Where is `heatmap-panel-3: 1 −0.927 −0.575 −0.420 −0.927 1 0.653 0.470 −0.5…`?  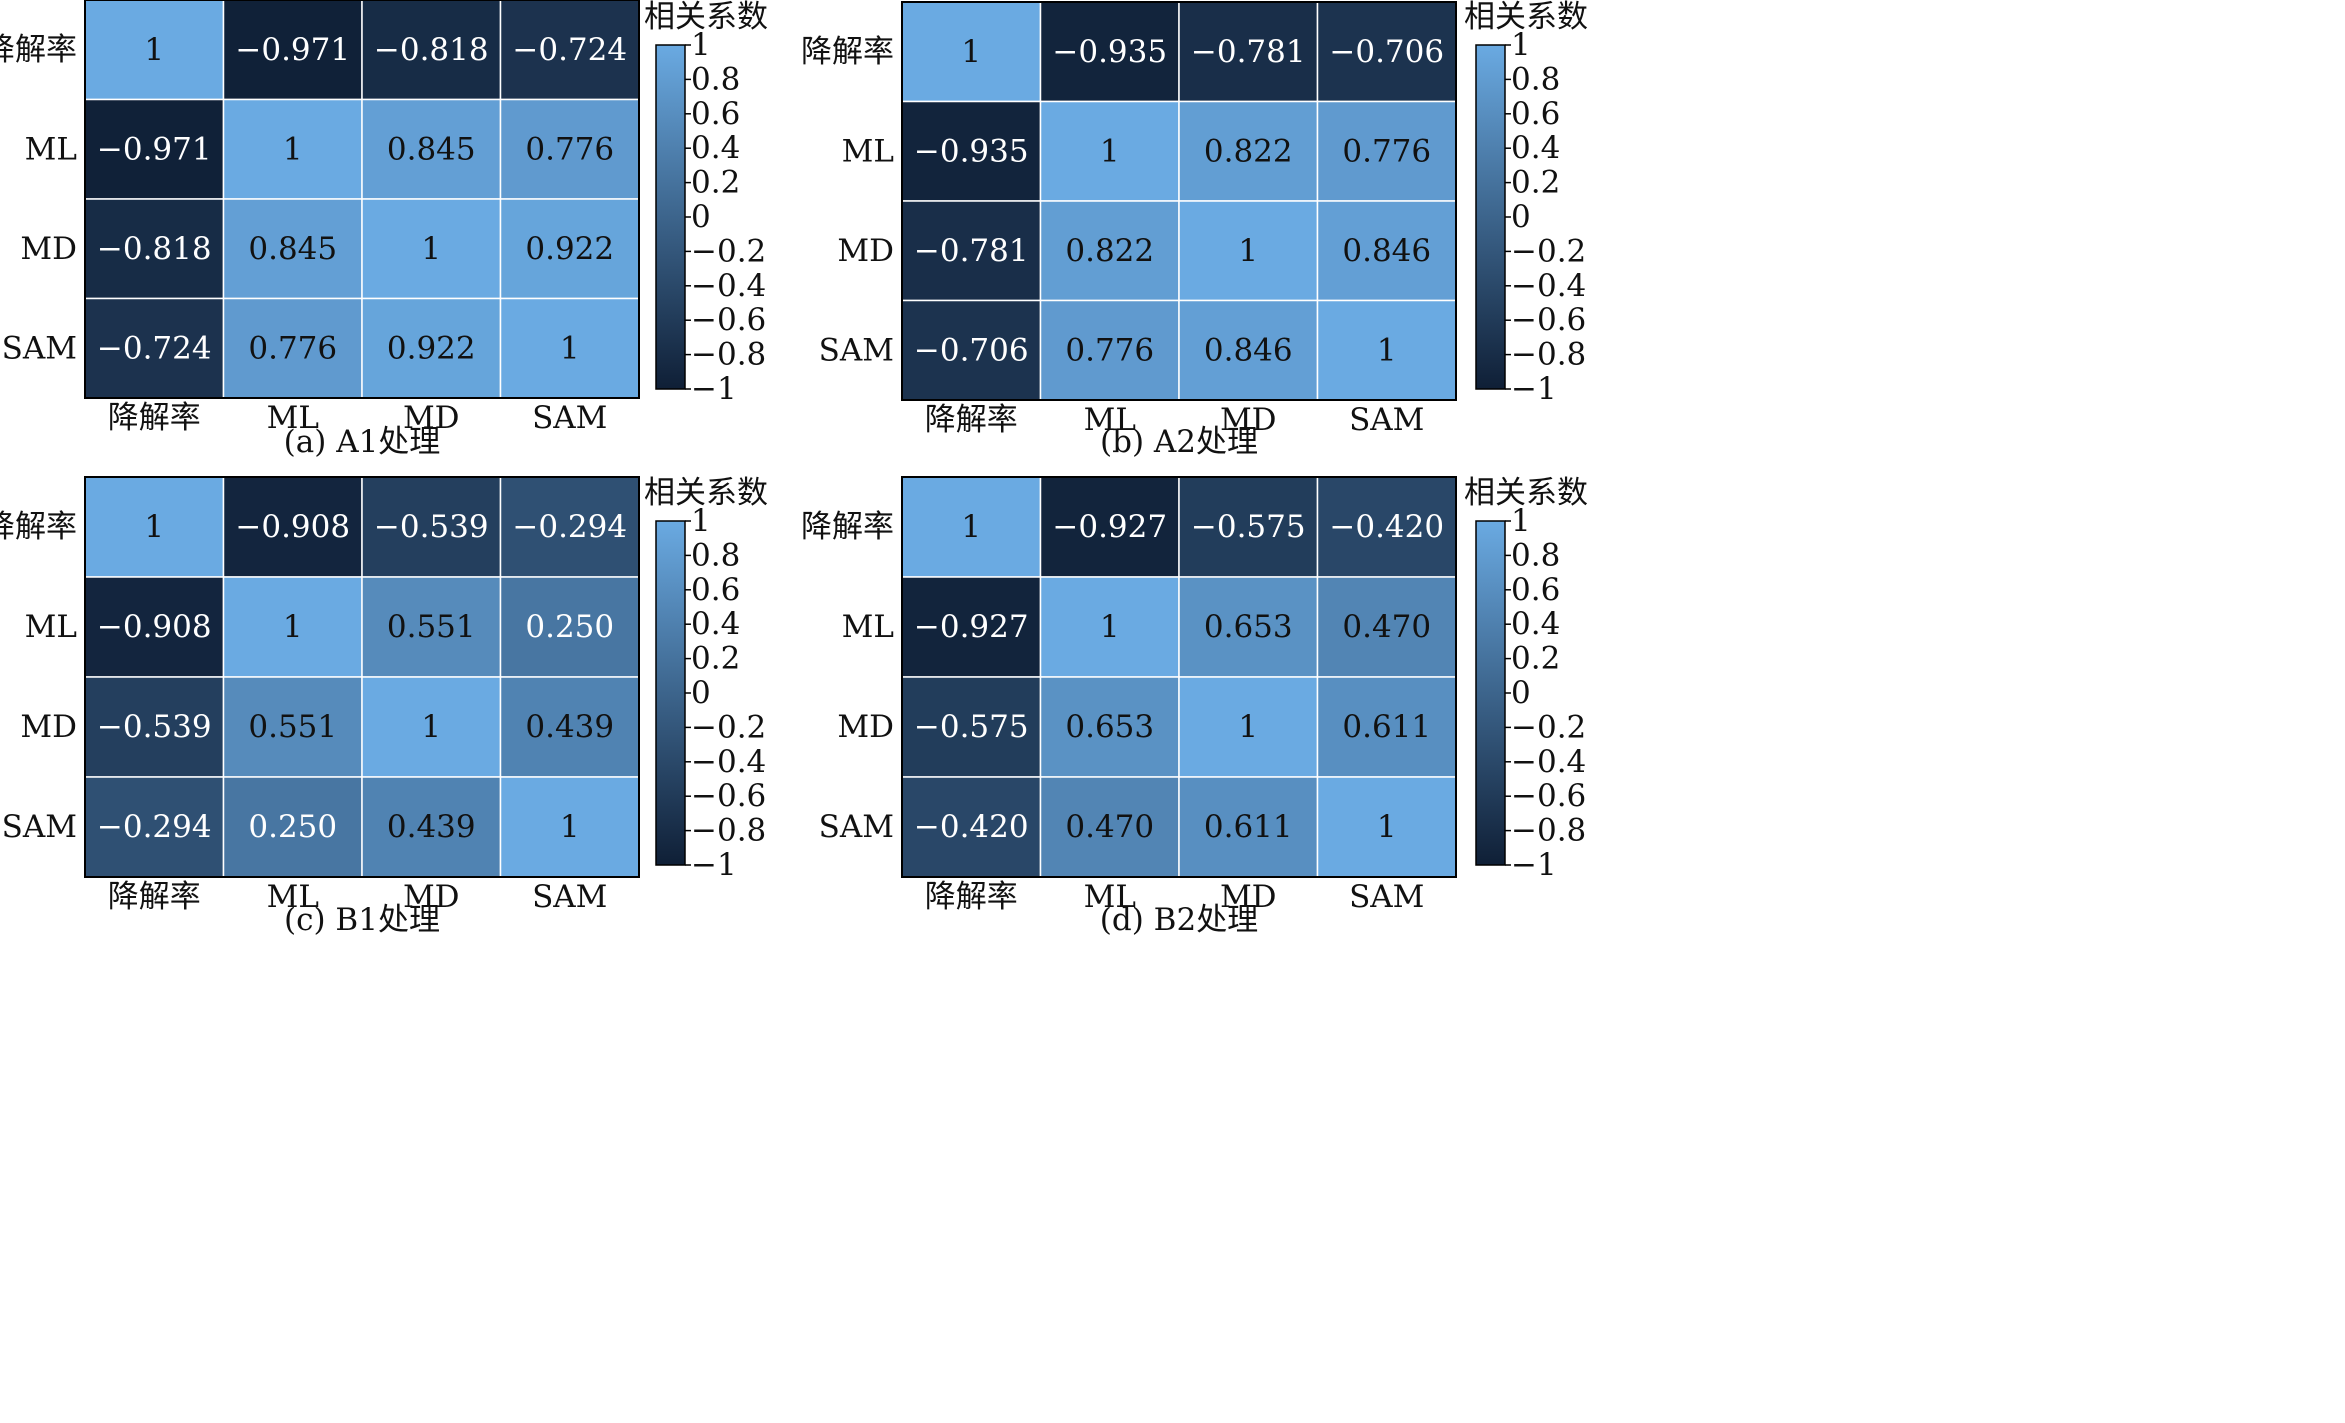
heatmap-panel-3: 1 −0.927 −0.575 −0.420 −0.927 1 0.653 0.470 −0.5… is located at coordinates (1194, 706).